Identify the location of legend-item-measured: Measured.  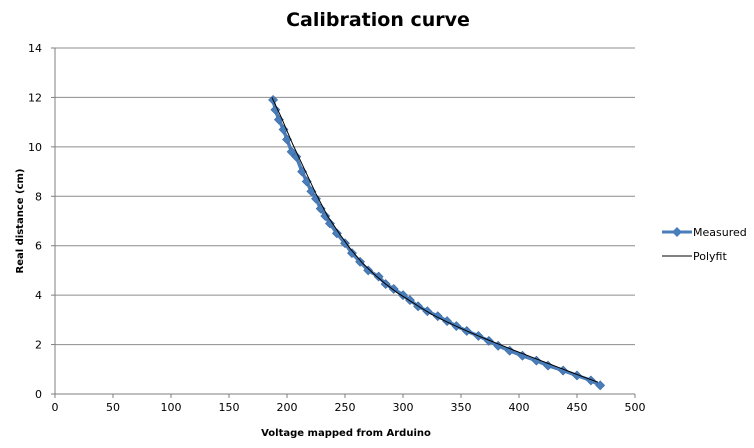
(704, 232).